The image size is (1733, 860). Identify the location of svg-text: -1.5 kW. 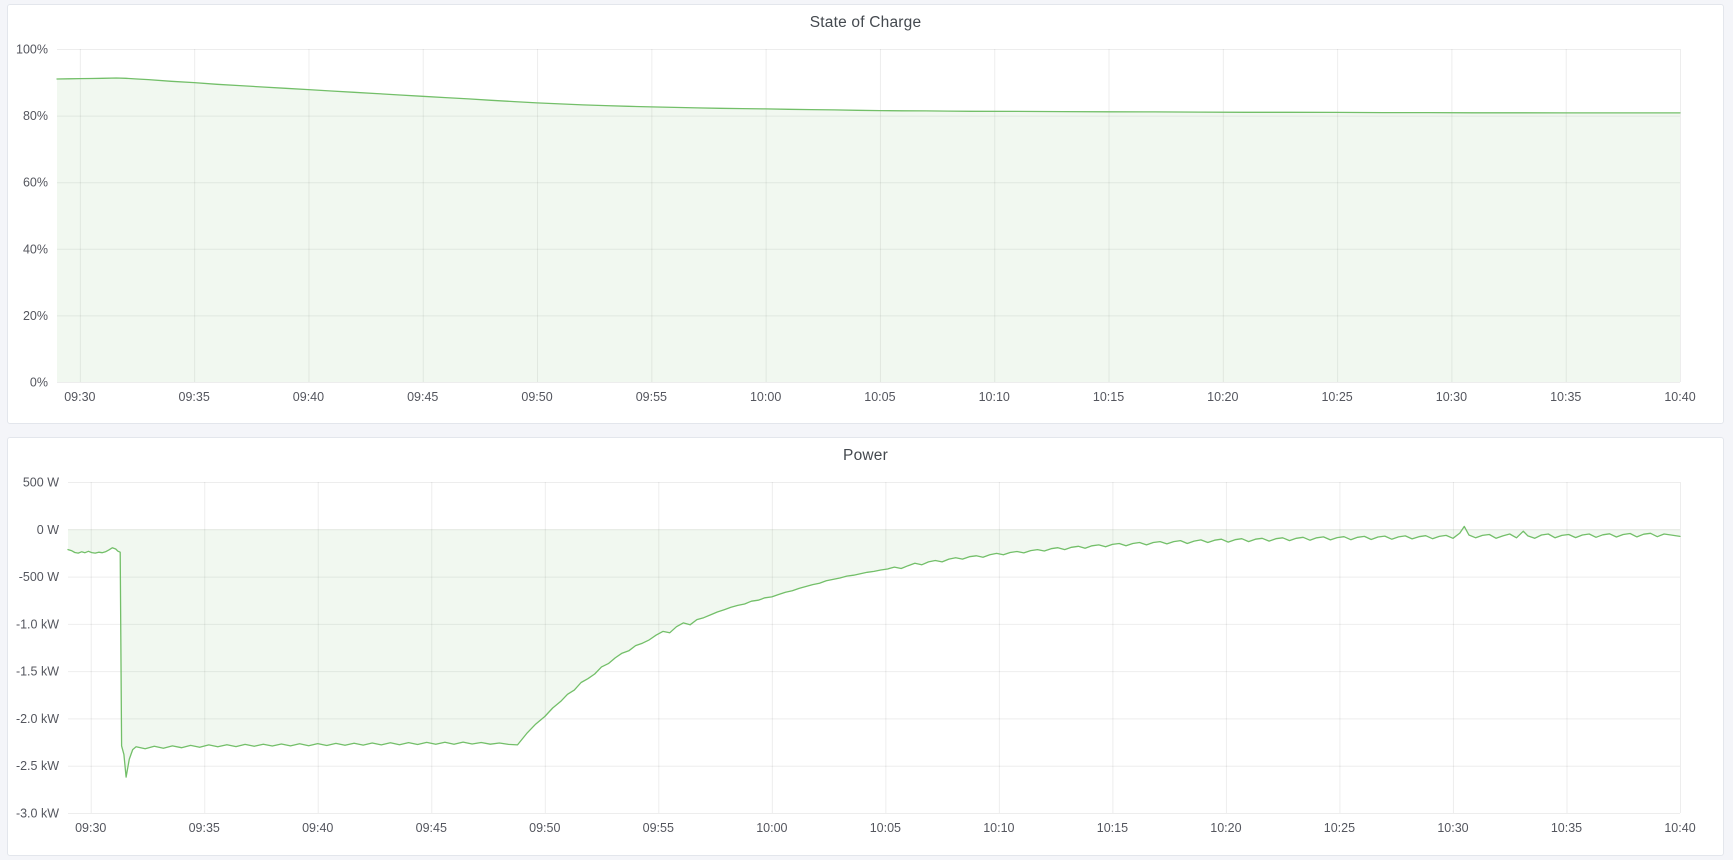
(37, 672).